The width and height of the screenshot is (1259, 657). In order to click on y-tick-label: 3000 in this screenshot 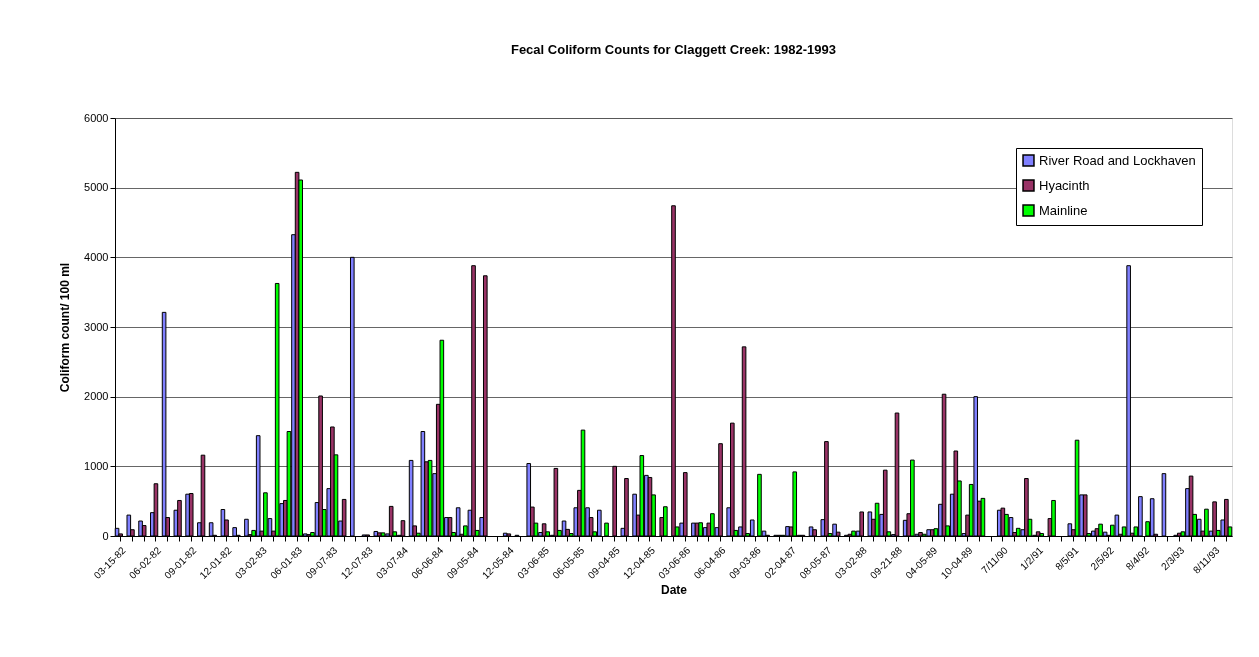, I will do `click(96, 326)`.